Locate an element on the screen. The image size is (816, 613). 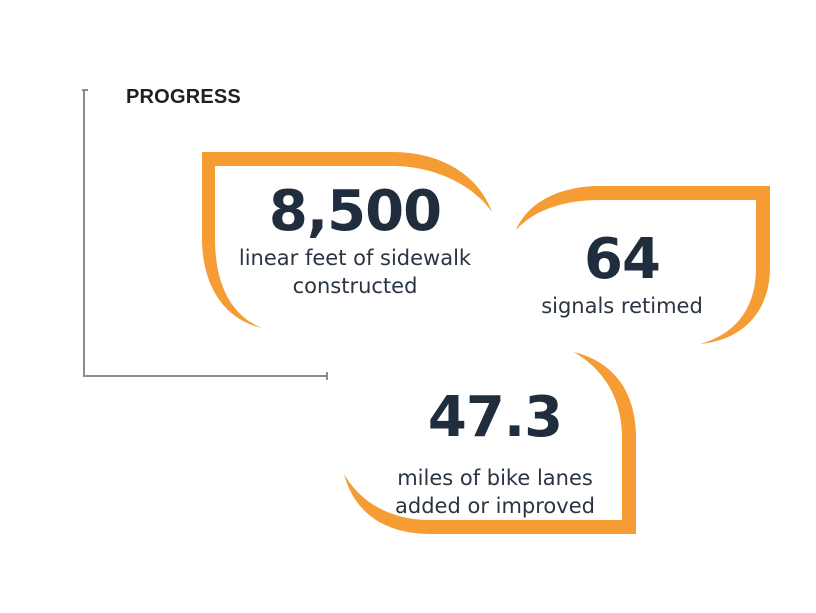
stat-signals-value: 64 is located at coordinates (622, 259).